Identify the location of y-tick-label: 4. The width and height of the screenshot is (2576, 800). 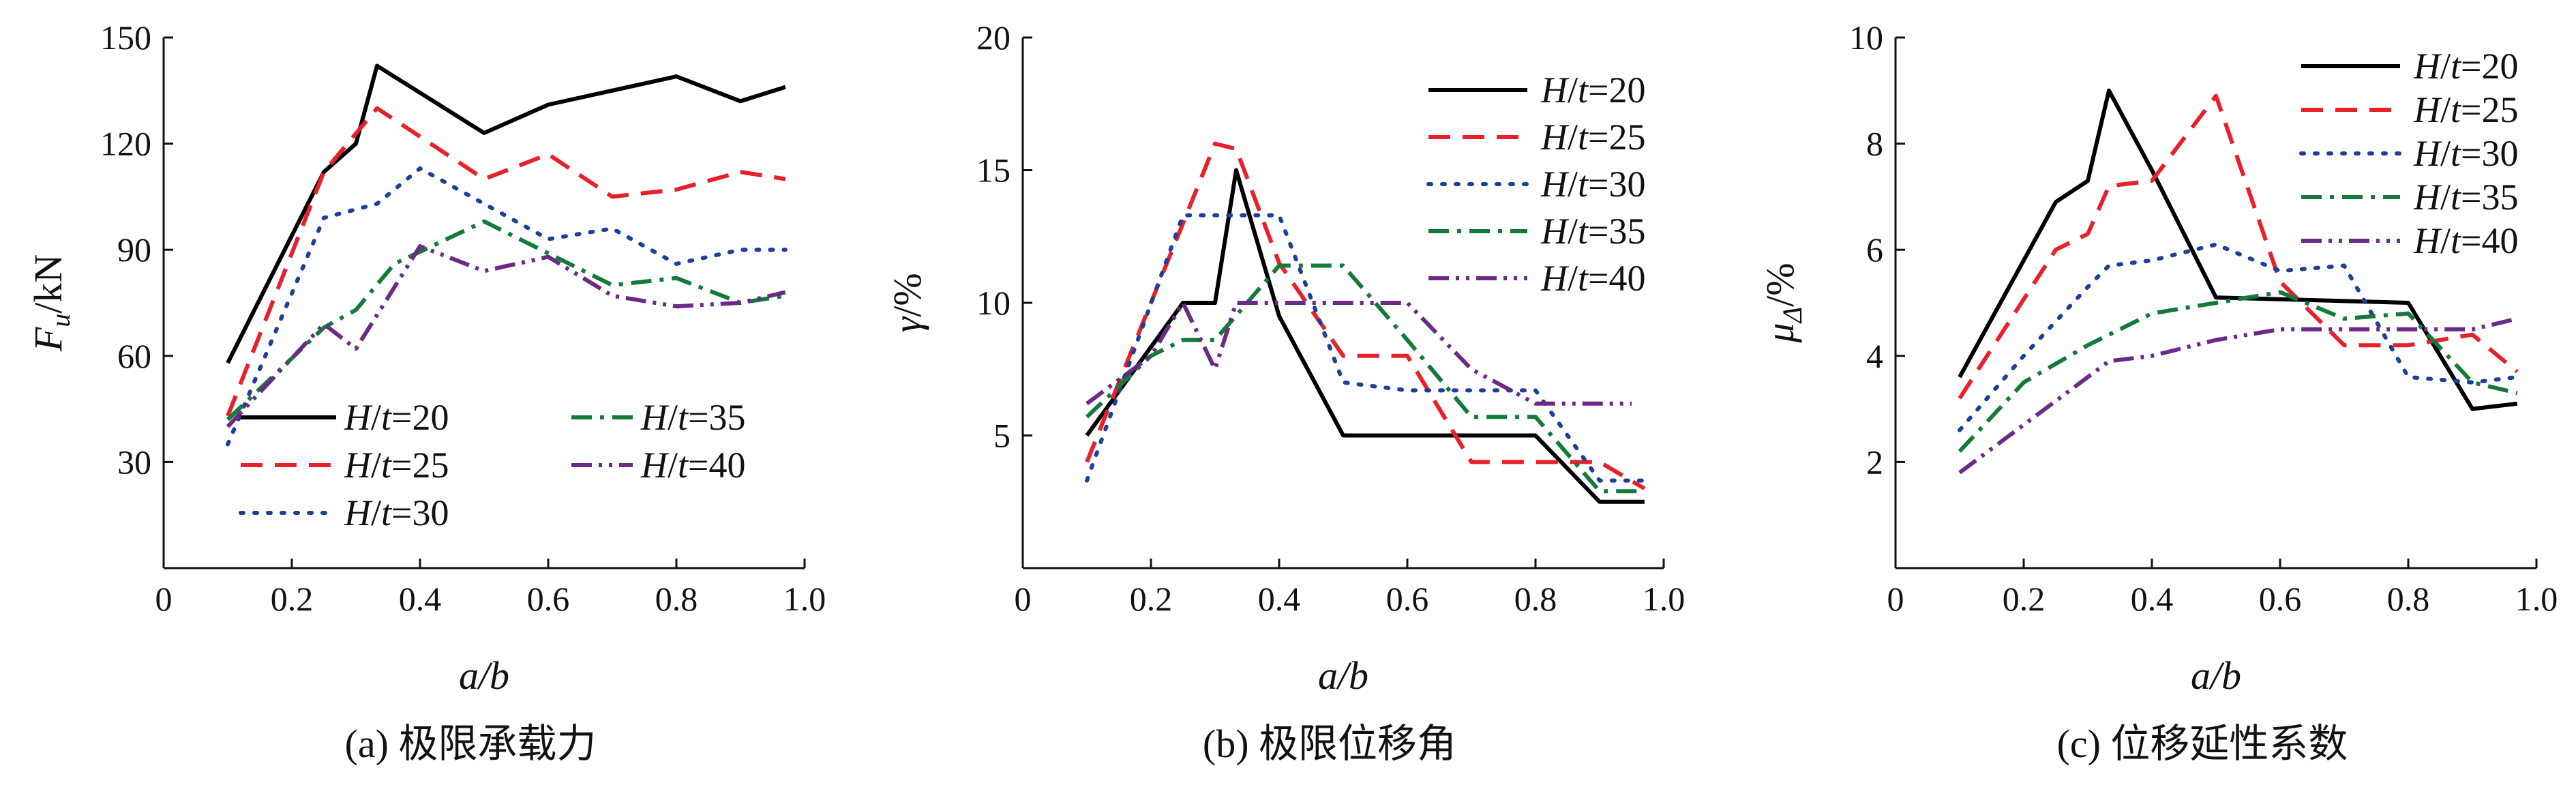
(1874, 356).